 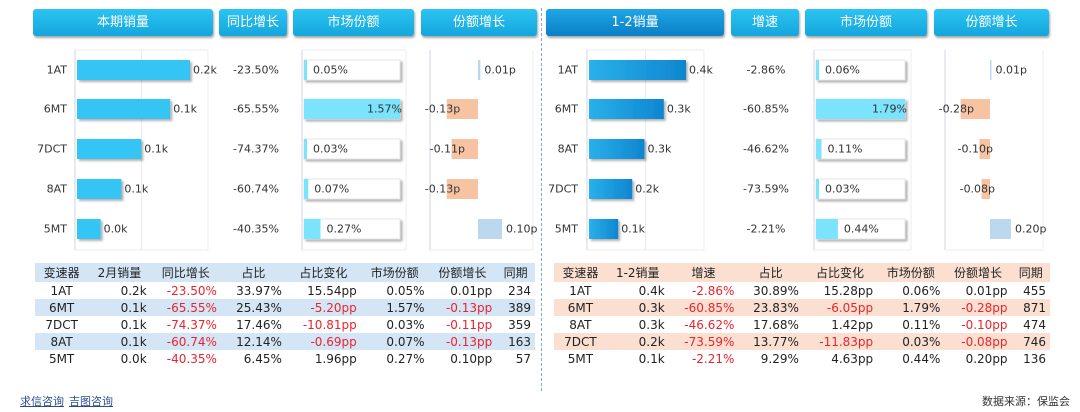 What do you see at coordinates (802, 272) in the screenshot?
I see `table-header-row: 变速器 1-2销量 增速 占比 占比变化 市场份额 份额增长 同期` at bounding box center [802, 272].